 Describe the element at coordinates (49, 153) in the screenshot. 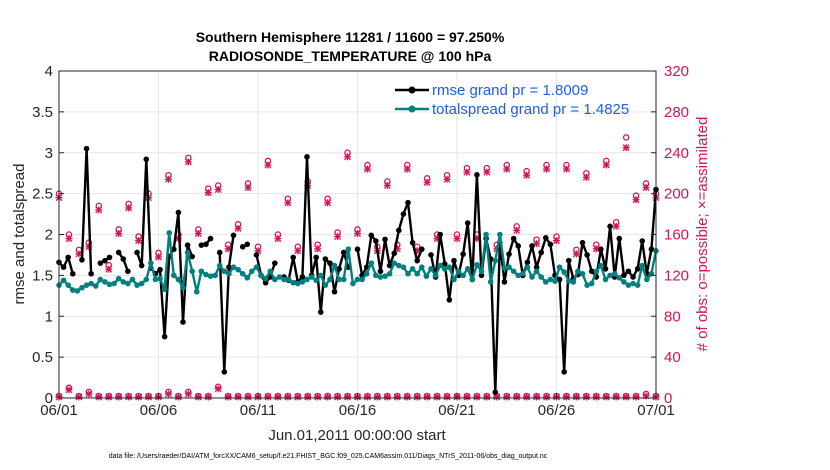

I see `y-tick-label: 3` at that location.